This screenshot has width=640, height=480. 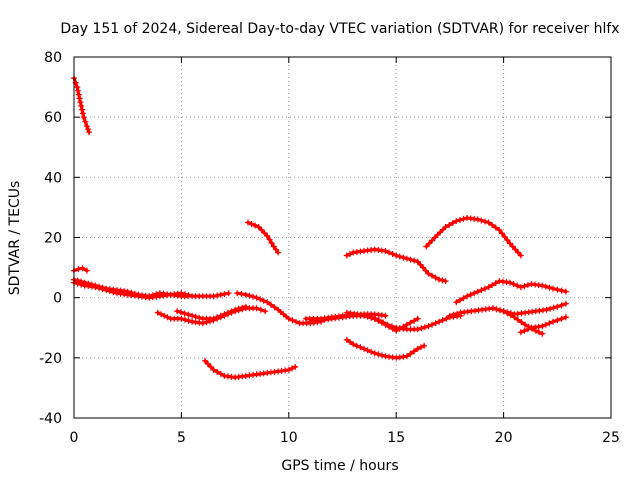 I want to click on y-axis-title: SDTVAR / TECUs, so click(x=15, y=238).